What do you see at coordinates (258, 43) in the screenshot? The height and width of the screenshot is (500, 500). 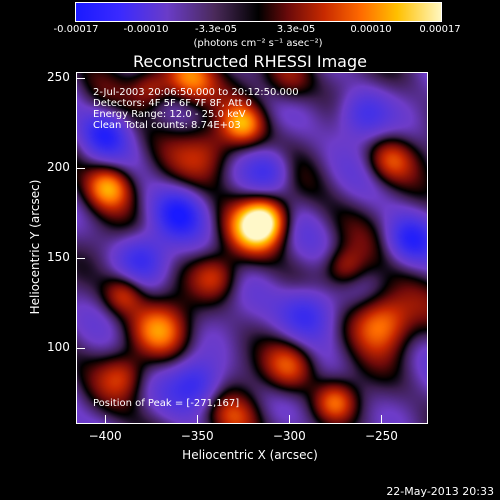 I see `colorbar-units: (photons cm⁻² s⁻¹ asec⁻²)` at bounding box center [258, 43].